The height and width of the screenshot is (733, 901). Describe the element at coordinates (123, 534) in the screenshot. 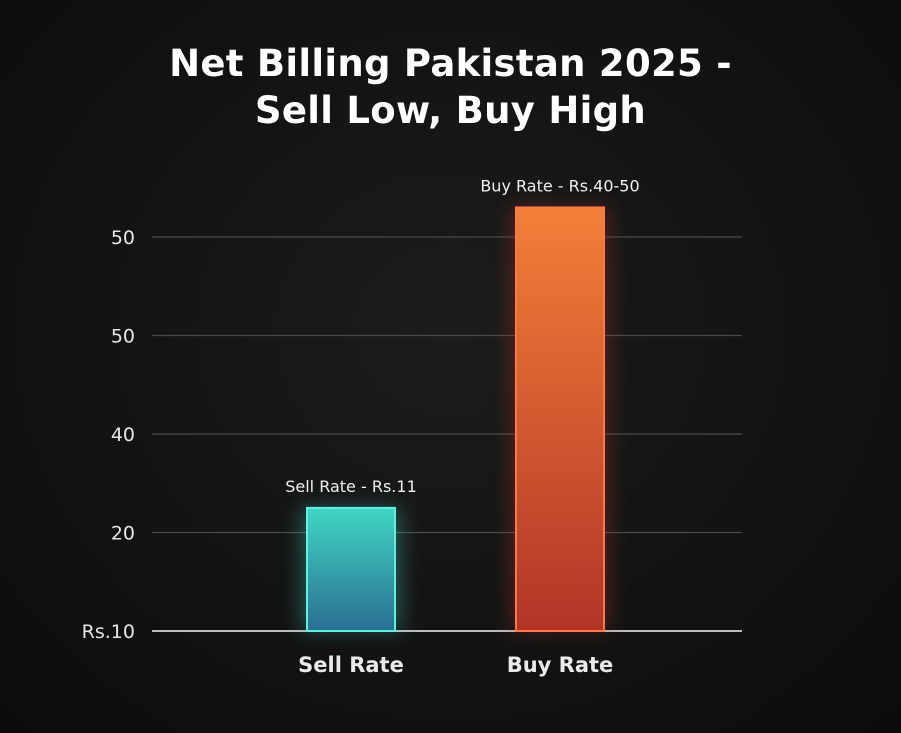

I see `y-tick-label: 20` at that location.